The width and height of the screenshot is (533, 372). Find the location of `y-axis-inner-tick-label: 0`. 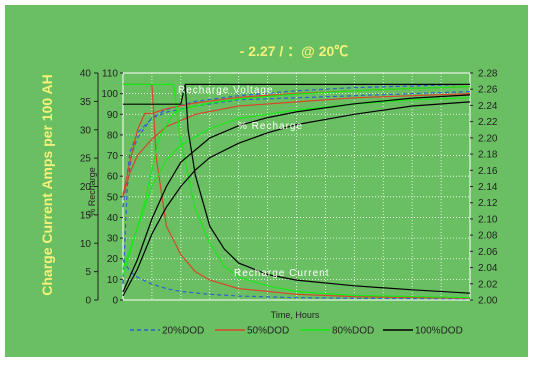

y-axis-inner-tick-label: 0 is located at coordinates (115, 301).